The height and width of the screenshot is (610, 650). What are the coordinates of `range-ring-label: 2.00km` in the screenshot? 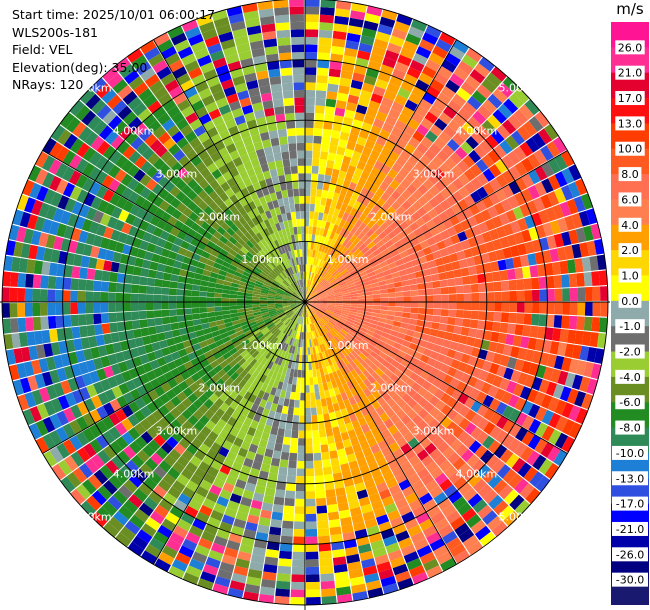 It's located at (220, 216).